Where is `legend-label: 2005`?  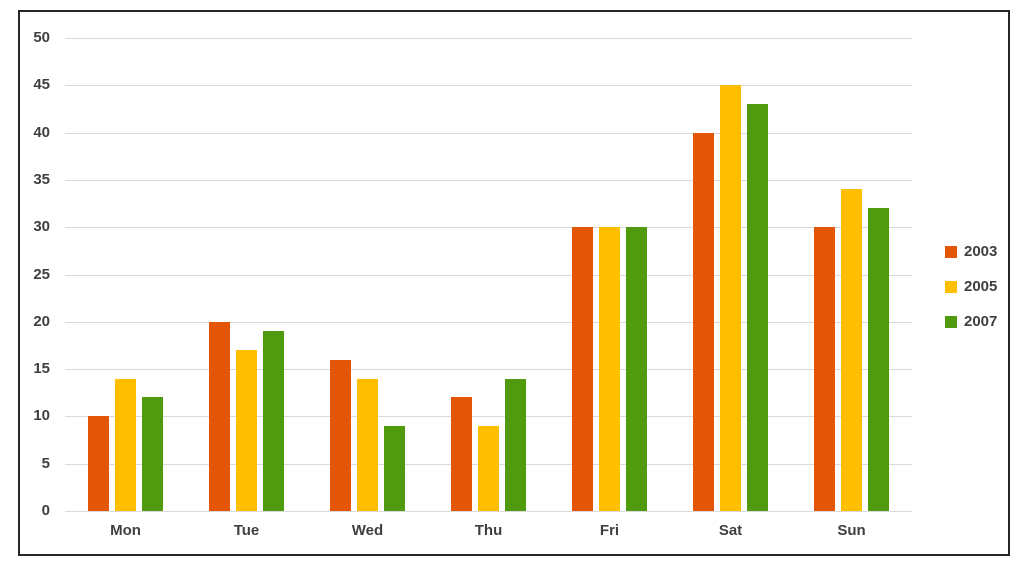 legend-label: 2005 is located at coordinates (981, 286).